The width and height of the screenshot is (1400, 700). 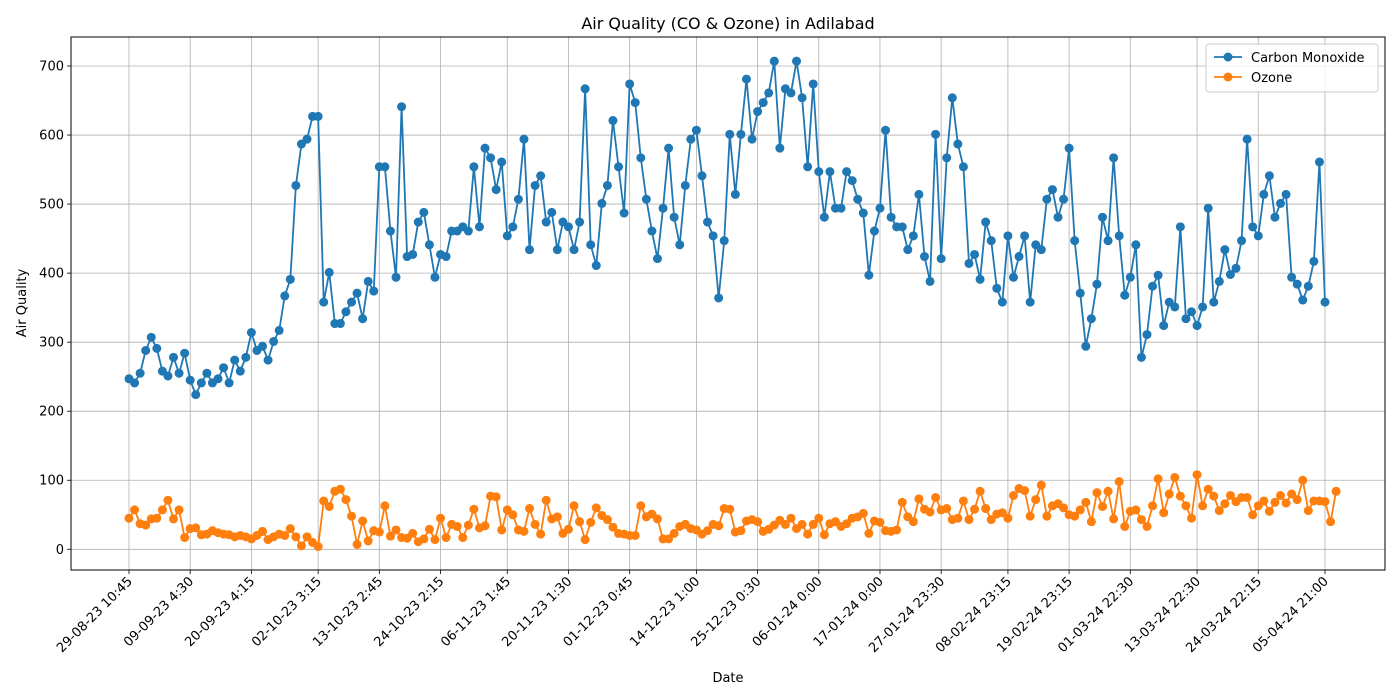 I want to click on y-tick-label: 400, so click(x=51, y=274).